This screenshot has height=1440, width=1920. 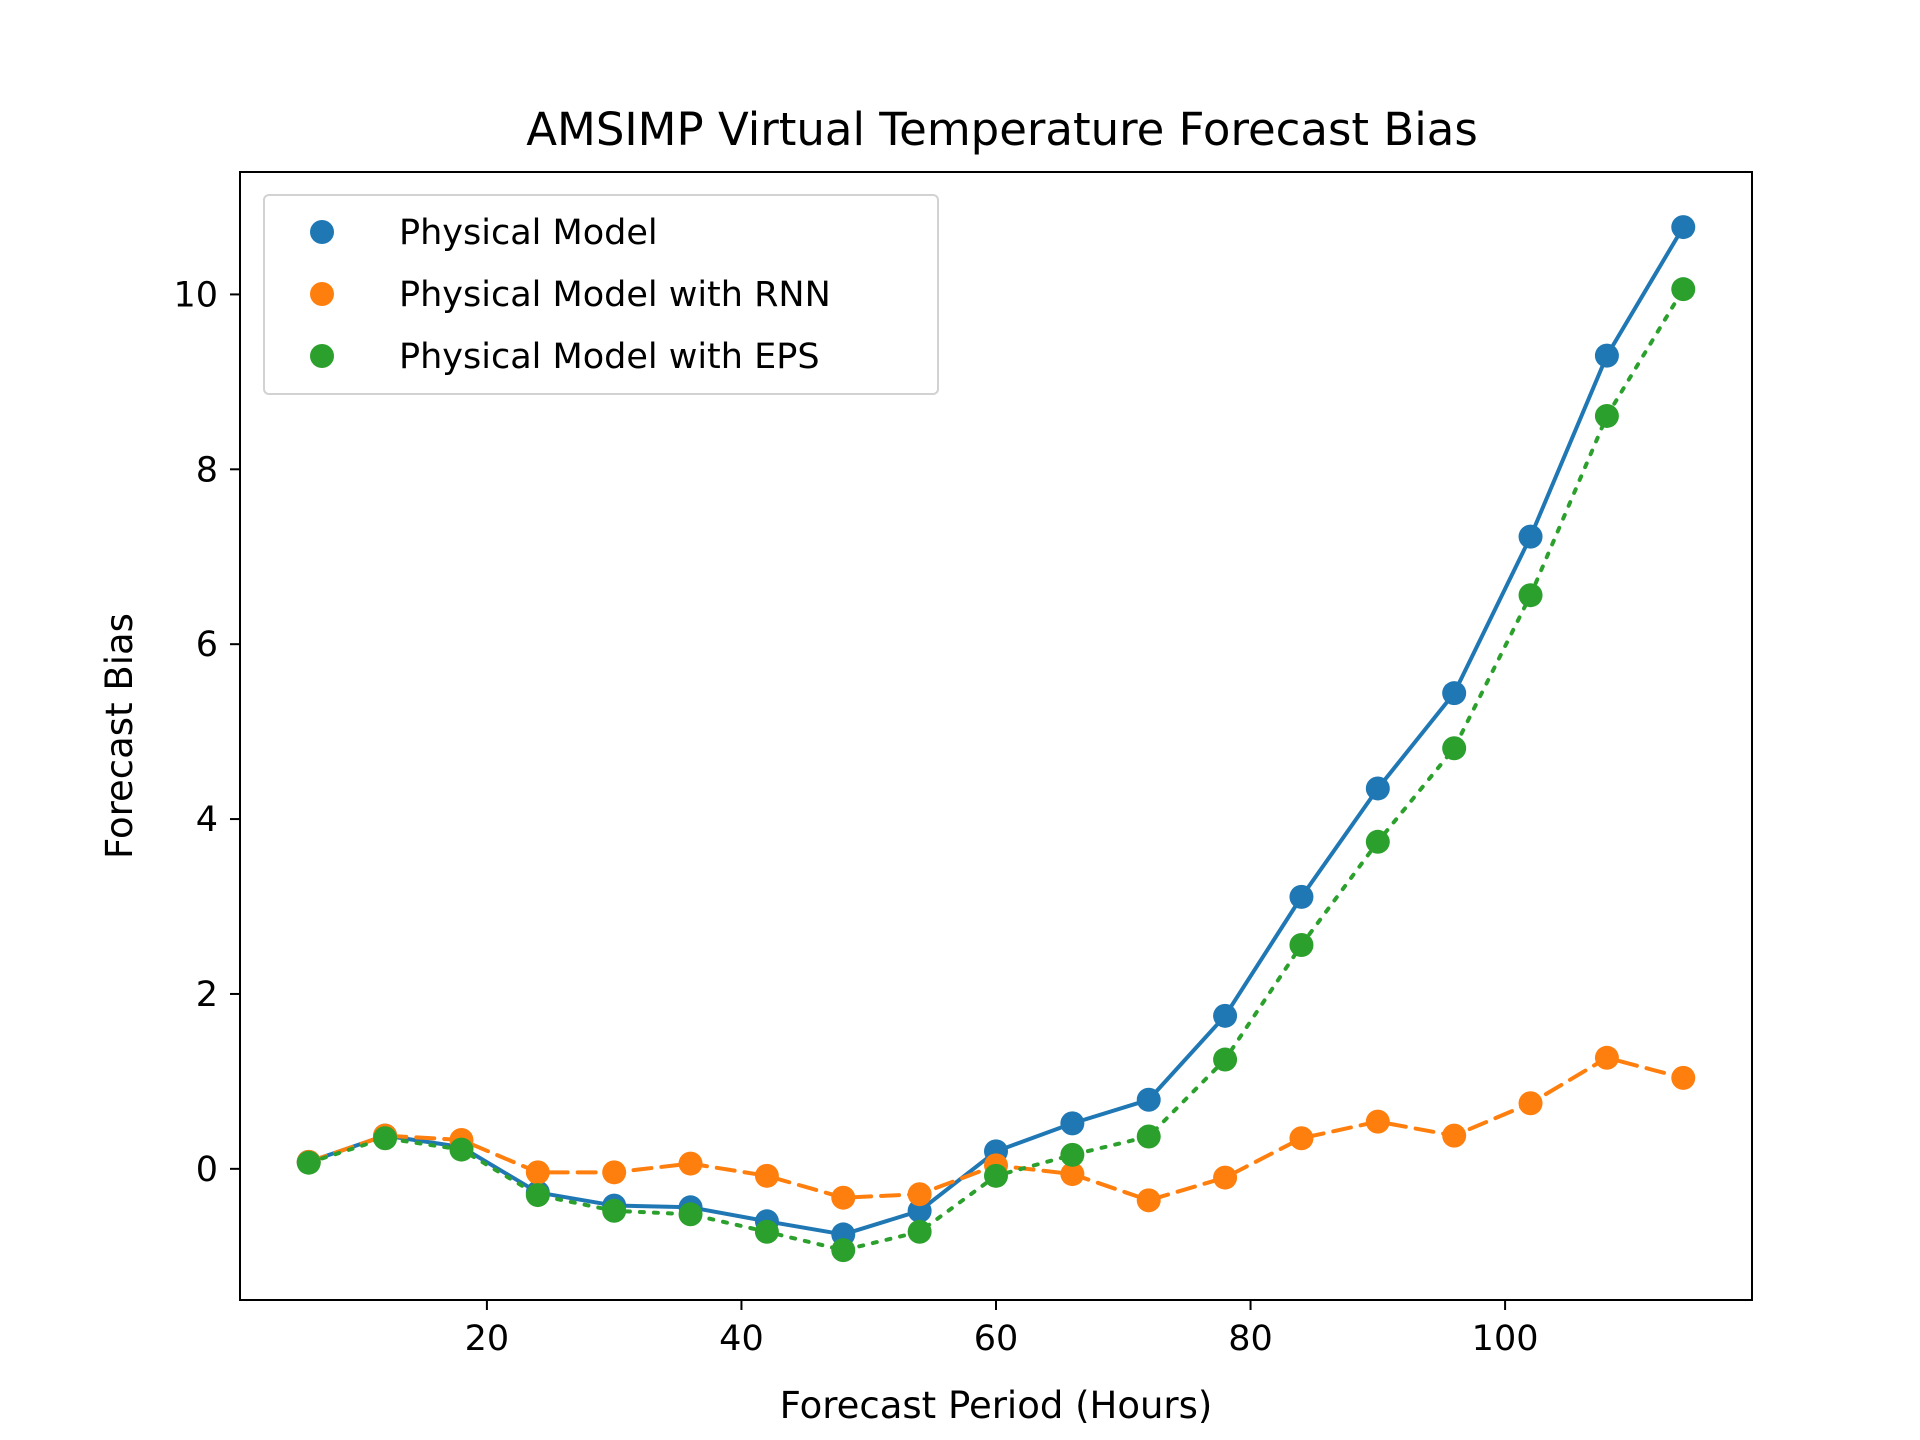 What do you see at coordinates (528, 233) in the screenshot?
I see `legend-label-physical-model: Physical Model` at bounding box center [528, 233].